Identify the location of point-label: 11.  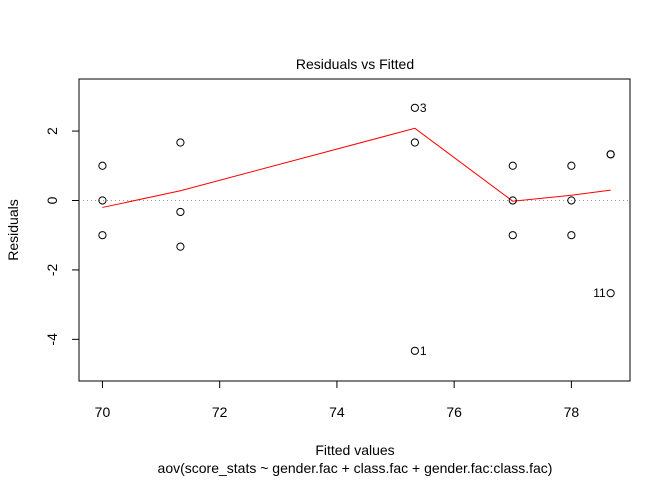
(599, 293).